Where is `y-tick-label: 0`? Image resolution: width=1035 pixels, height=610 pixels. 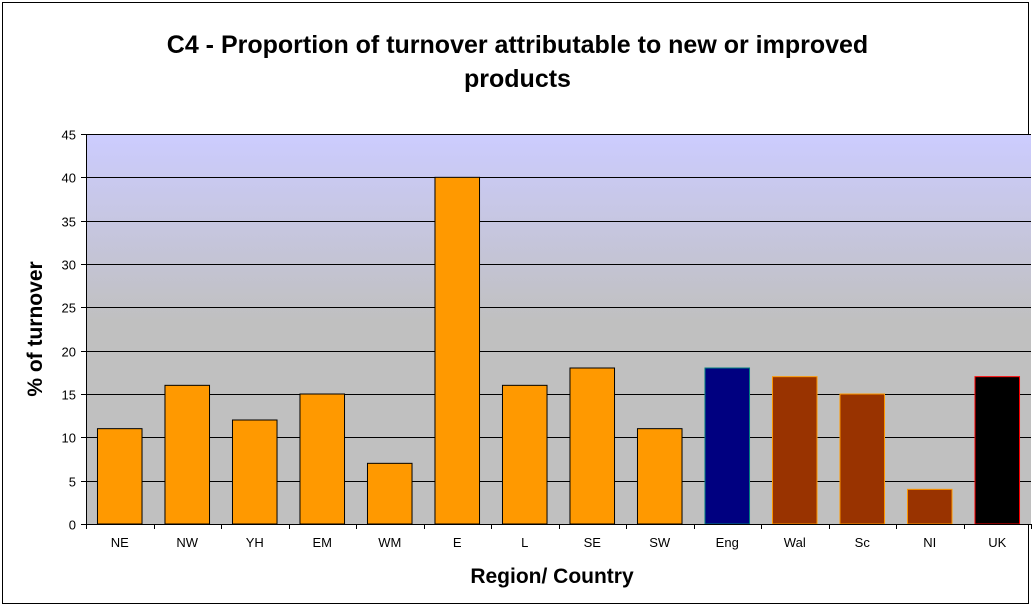
y-tick-label: 0 is located at coordinates (72, 525).